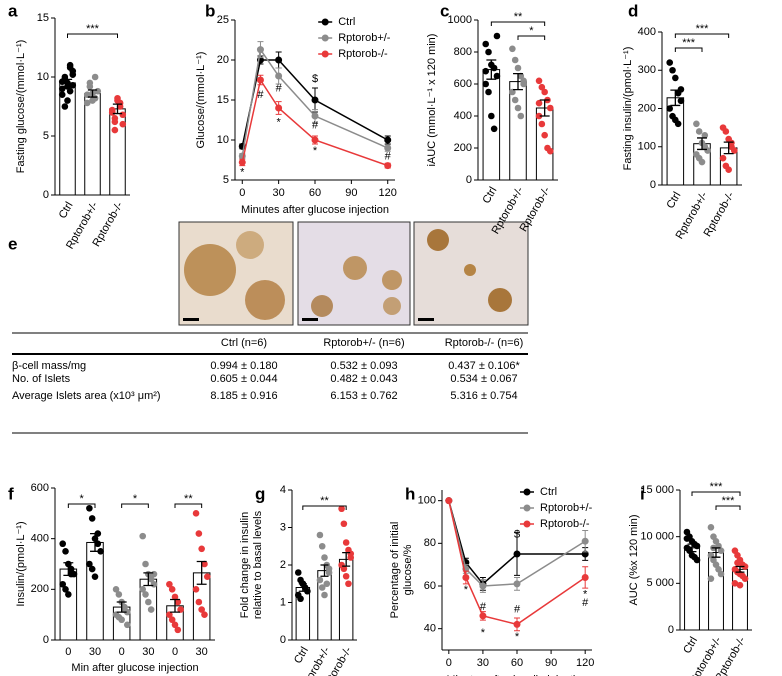  What do you see at coordinates (43, 77) in the screenshot?
I see `y-tick-label: 10` at bounding box center [43, 77].